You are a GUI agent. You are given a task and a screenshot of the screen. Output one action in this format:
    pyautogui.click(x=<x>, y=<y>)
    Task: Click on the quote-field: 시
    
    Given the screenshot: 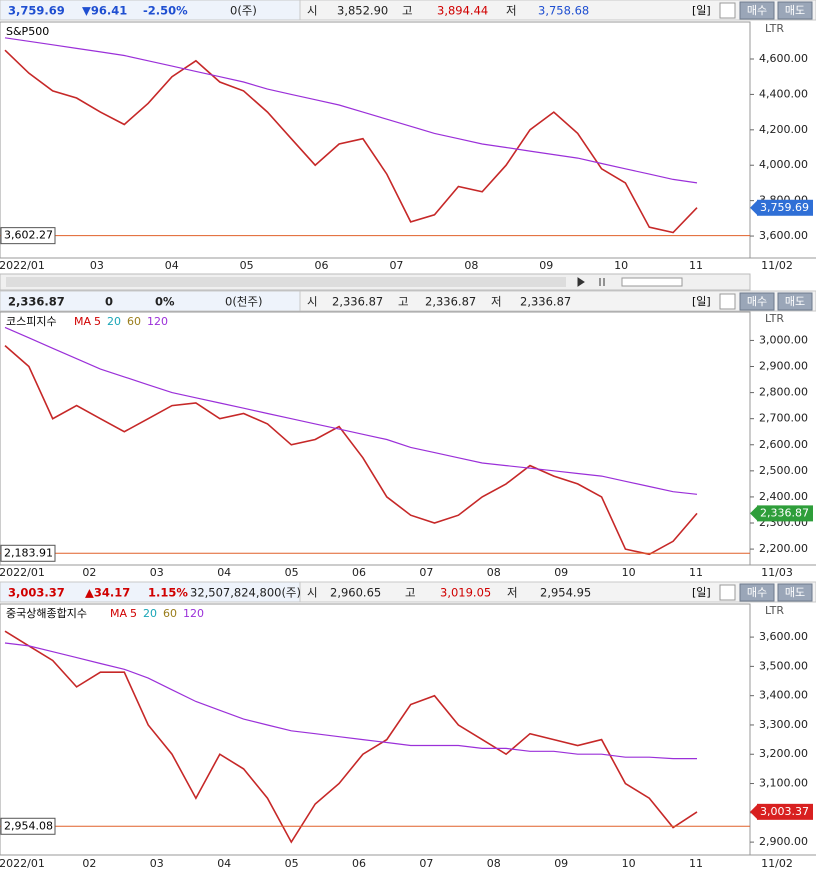 What is the action you would take?
    pyautogui.click(x=312, y=593)
    